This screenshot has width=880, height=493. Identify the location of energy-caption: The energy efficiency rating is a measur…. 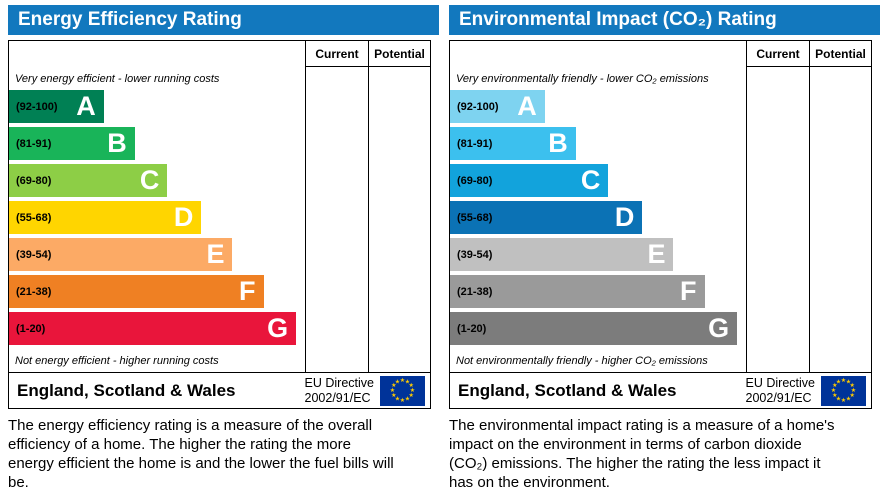
(201, 454).